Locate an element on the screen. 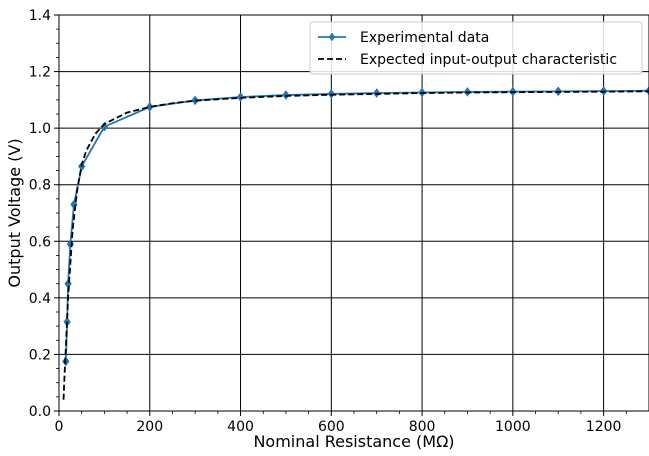 The height and width of the screenshot is (456, 649). y-tick-label: 0.8 is located at coordinates (40, 186).